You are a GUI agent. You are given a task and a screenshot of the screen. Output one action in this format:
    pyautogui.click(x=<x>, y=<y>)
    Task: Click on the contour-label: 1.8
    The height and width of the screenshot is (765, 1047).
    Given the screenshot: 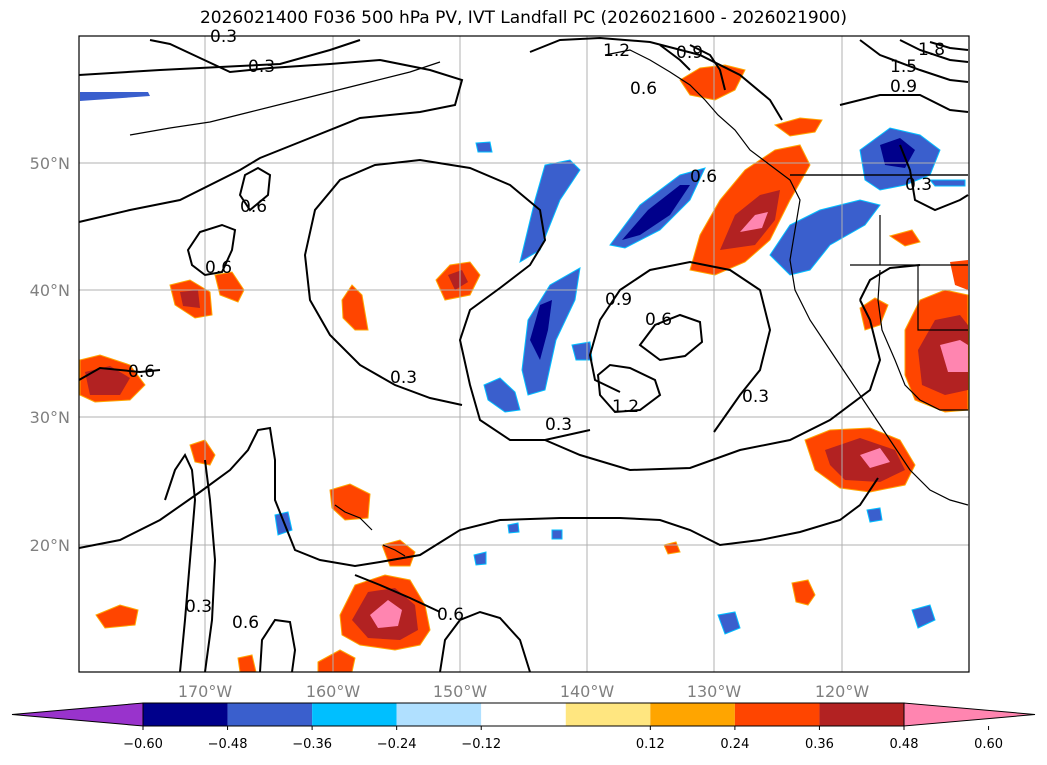 What is the action you would take?
    pyautogui.click(x=931, y=50)
    